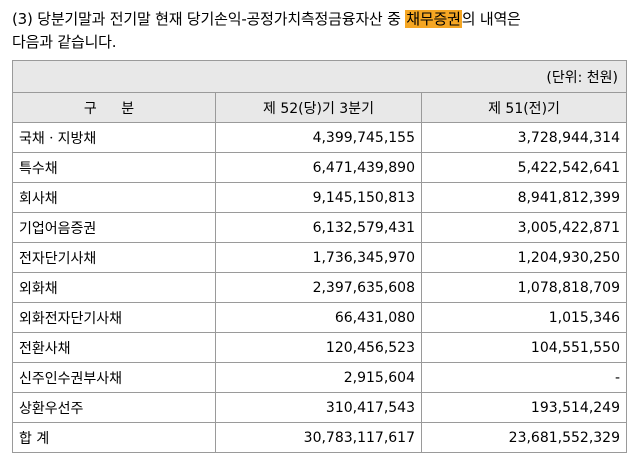 The image size is (642, 469). What do you see at coordinates (114, 317) in the screenshot?
I see `row-label: 외화전자단기사채` at bounding box center [114, 317].